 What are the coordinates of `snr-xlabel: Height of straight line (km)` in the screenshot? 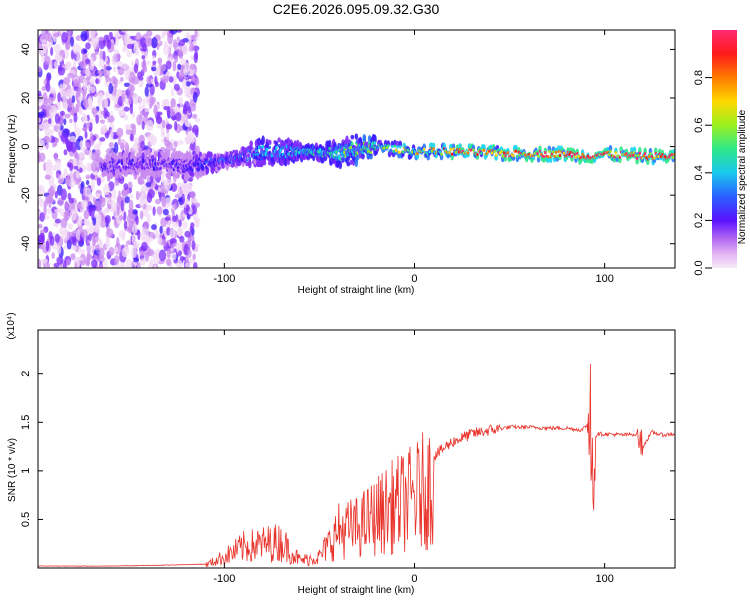 It's located at (356, 590).